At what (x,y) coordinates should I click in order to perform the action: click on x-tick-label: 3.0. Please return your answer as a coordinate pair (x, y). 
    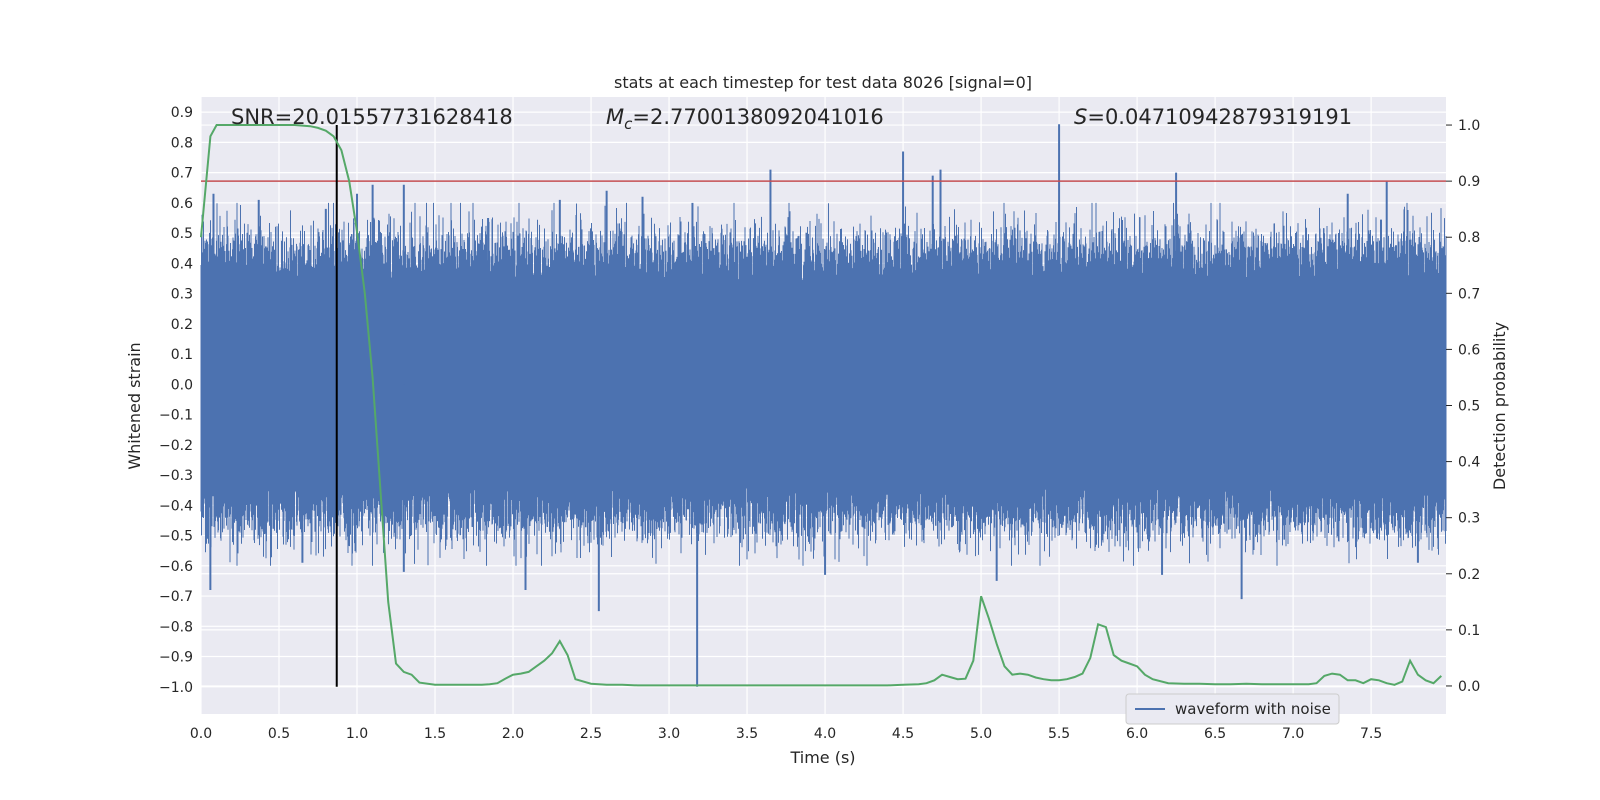
    Looking at the image, I should click on (669, 734).